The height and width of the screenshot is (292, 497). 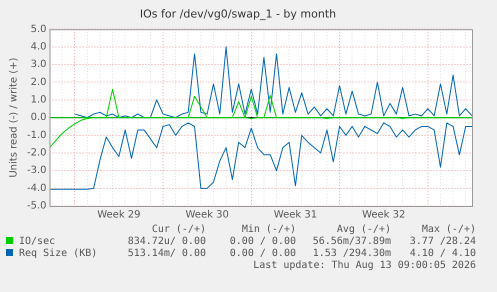 I want to click on y-tick-label: 1.0, so click(x=38, y=100).